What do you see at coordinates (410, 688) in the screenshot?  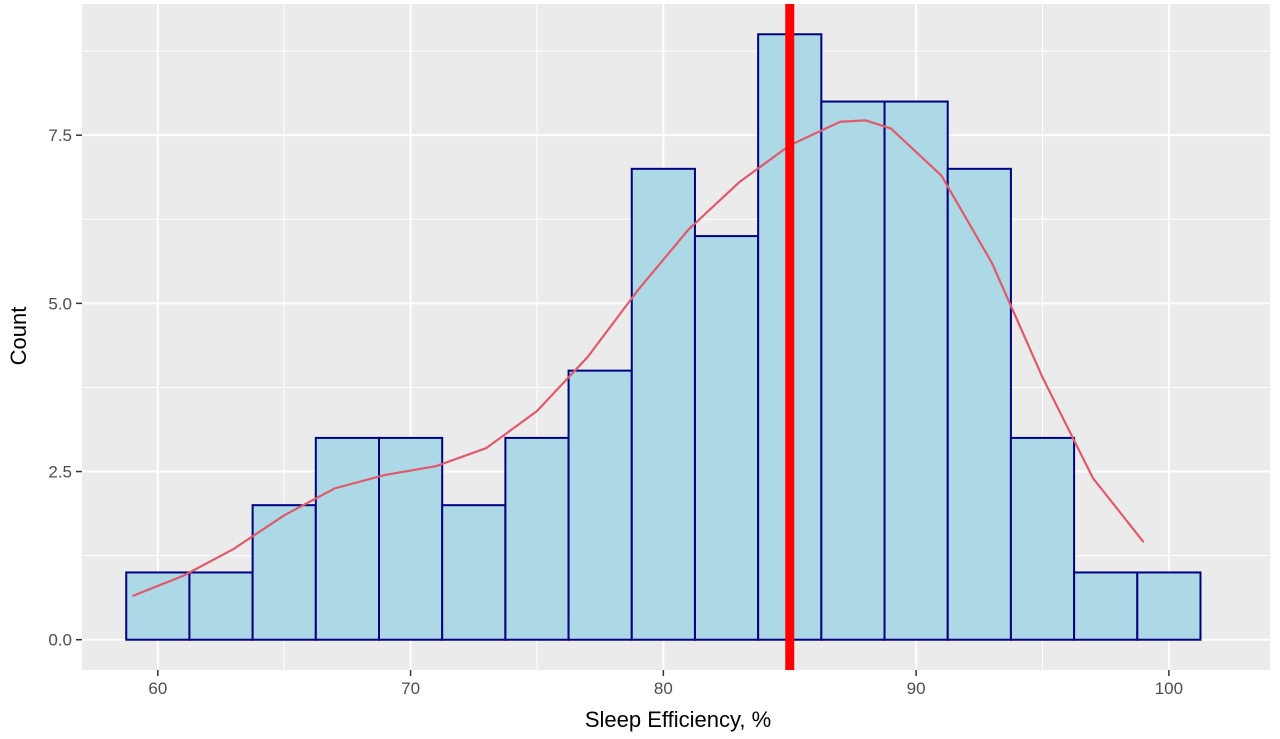 I see `x-tick-label: 70` at bounding box center [410, 688].